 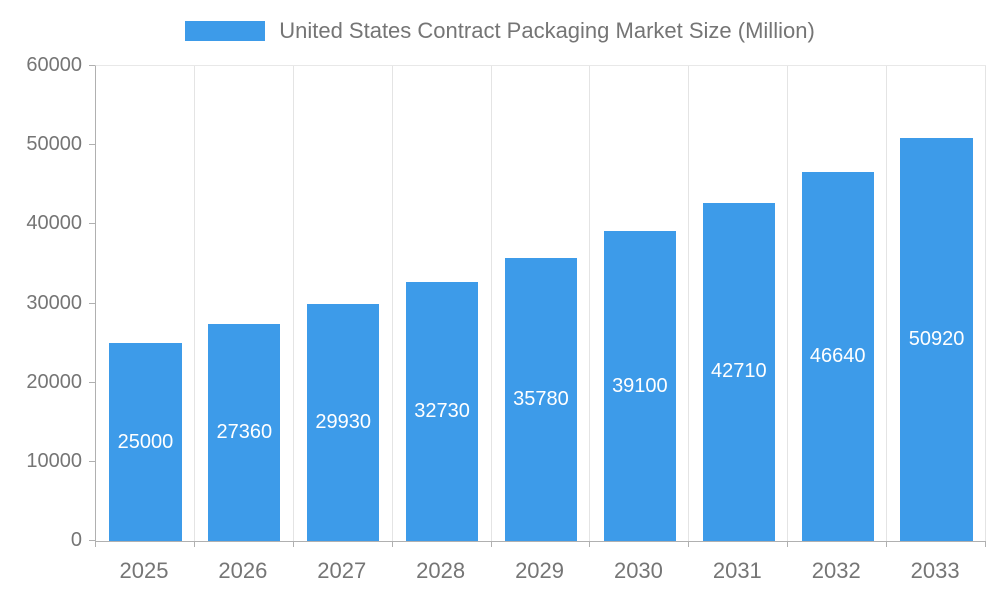 I want to click on bar: 27360, so click(x=244, y=432).